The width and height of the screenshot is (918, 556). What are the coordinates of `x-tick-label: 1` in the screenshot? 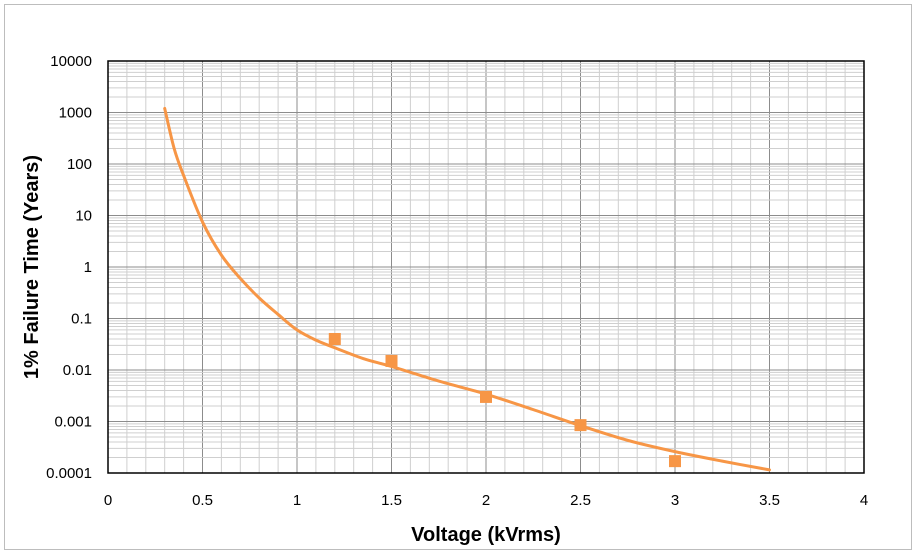 It's located at (297, 500).